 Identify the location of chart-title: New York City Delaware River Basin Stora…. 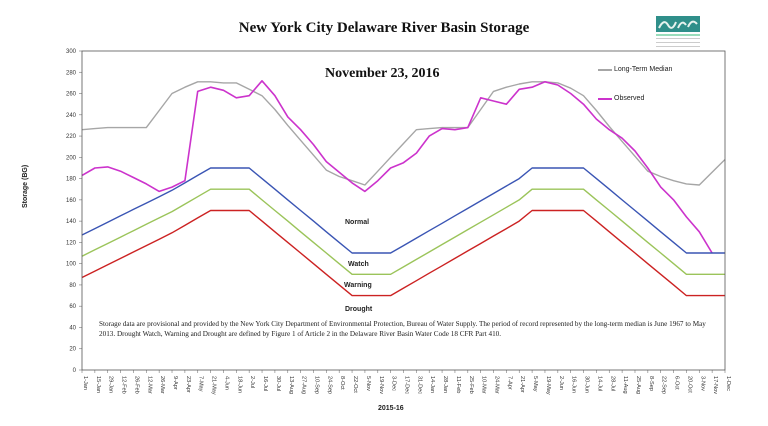
(384, 28).